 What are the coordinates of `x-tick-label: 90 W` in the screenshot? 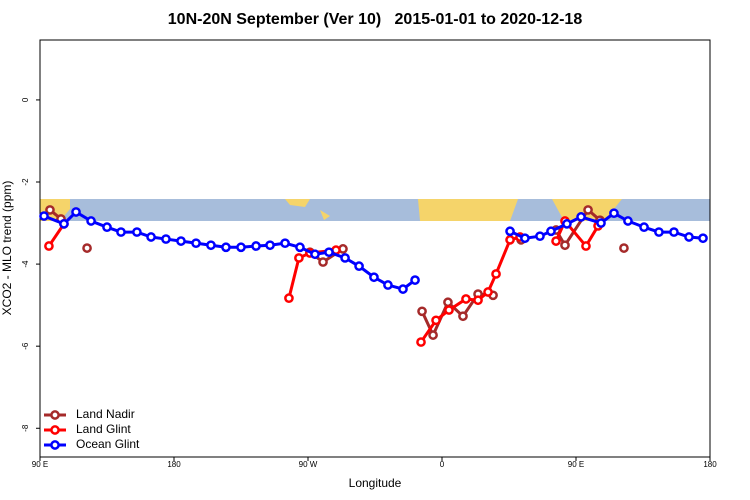 It's located at (308, 464).